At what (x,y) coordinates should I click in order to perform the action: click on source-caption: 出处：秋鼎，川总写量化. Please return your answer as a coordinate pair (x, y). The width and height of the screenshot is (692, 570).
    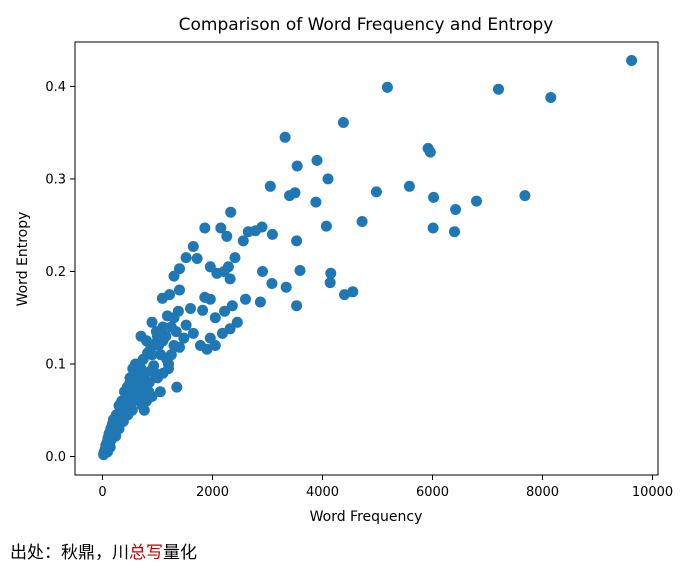
    Looking at the image, I should click on (103, 550).